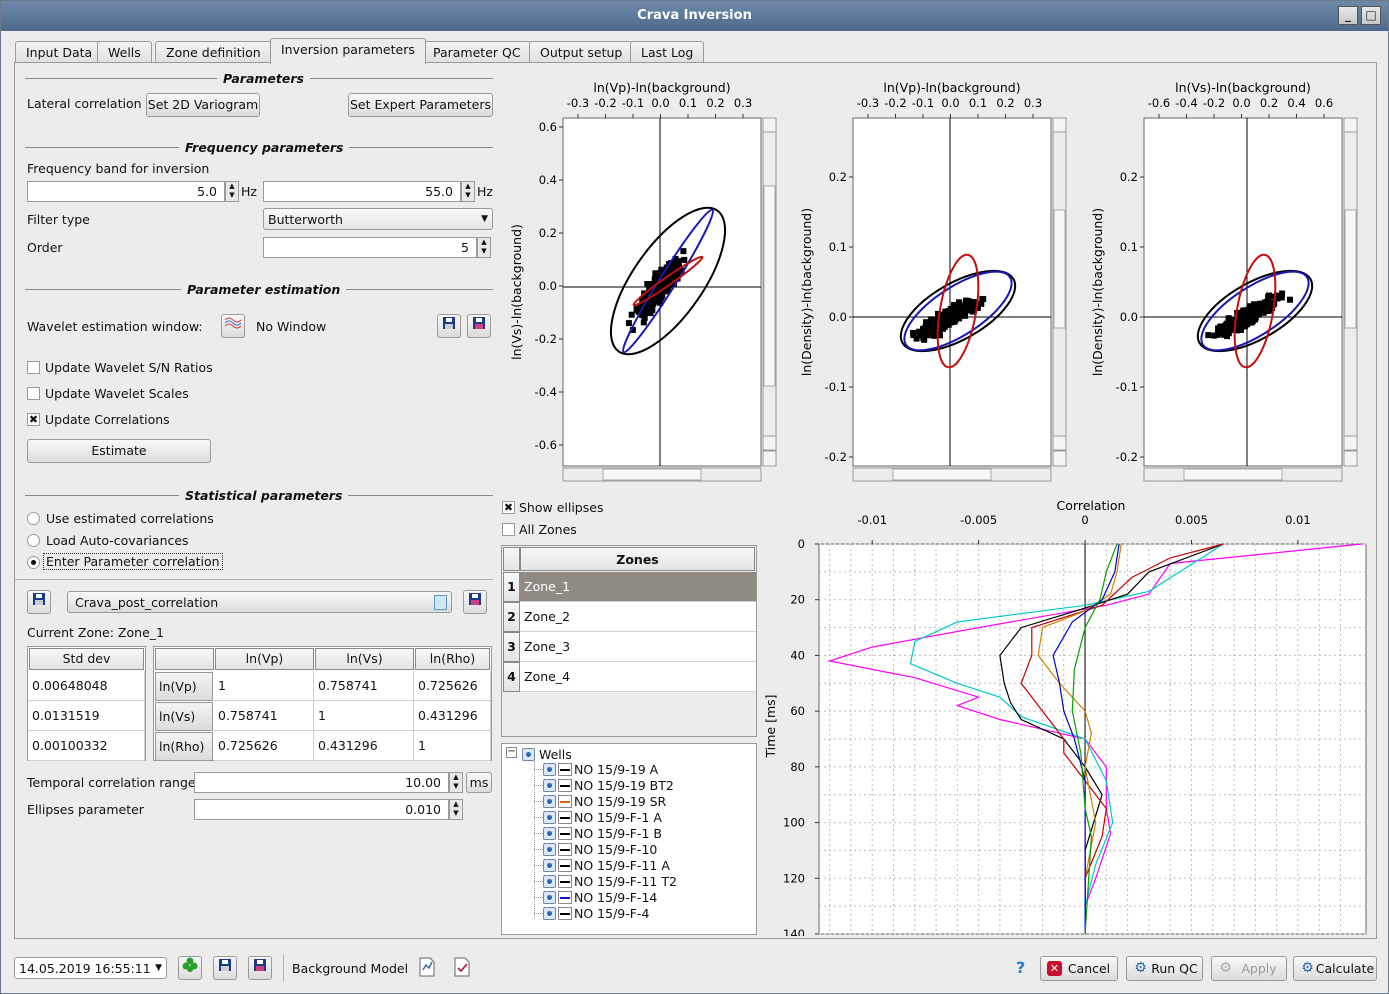 The width and height of the screenshot is (1389, 994). What do you see at coordinates (638, 677) in the screenshot?
I see `zone-row: Zone_4` at bounding box center [638, 677].